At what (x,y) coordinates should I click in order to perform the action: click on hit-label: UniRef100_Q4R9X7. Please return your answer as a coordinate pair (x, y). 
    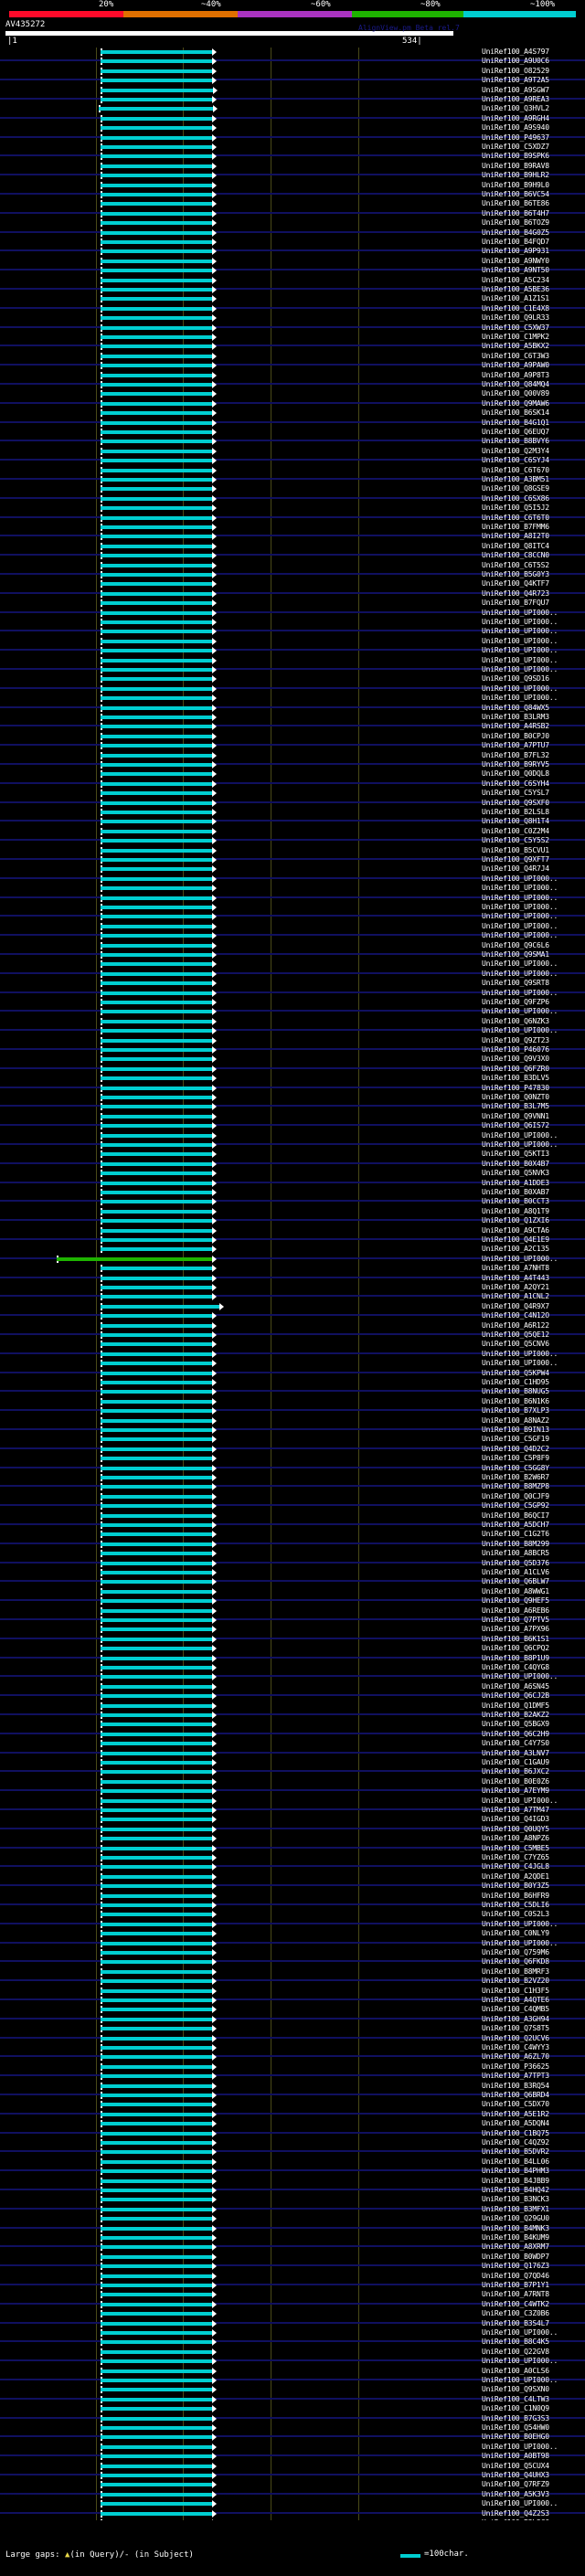
    Looking at the image, I should click on (515, 1305).